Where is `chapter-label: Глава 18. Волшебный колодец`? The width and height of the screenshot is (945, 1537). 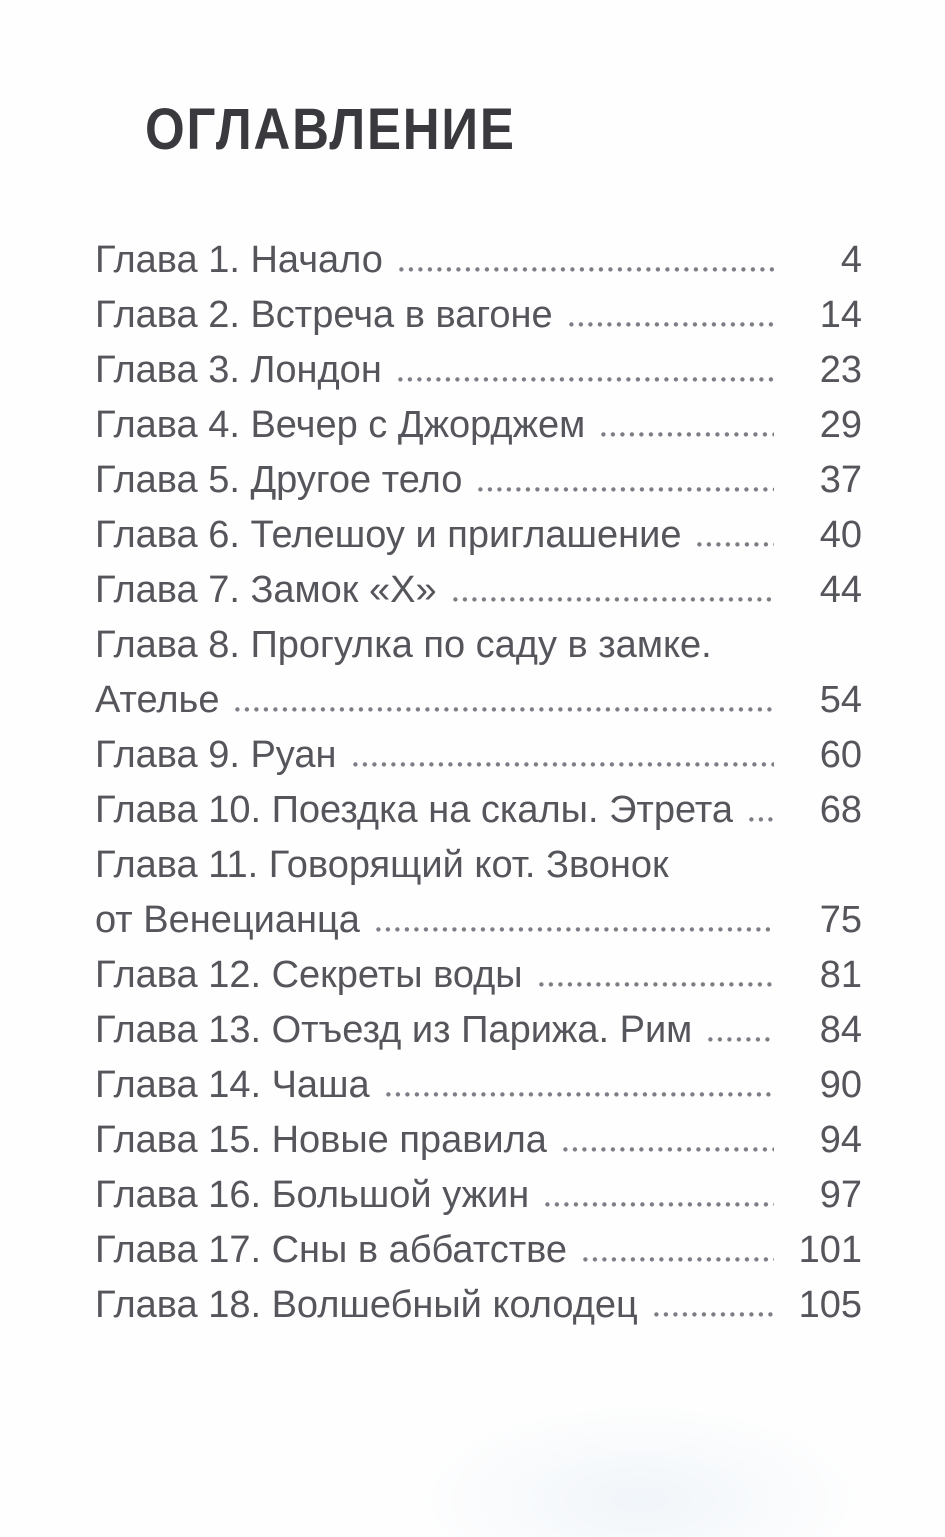 chapter-label: Глава 18. Волшебный колодец is located at coordinates (366, 1305).